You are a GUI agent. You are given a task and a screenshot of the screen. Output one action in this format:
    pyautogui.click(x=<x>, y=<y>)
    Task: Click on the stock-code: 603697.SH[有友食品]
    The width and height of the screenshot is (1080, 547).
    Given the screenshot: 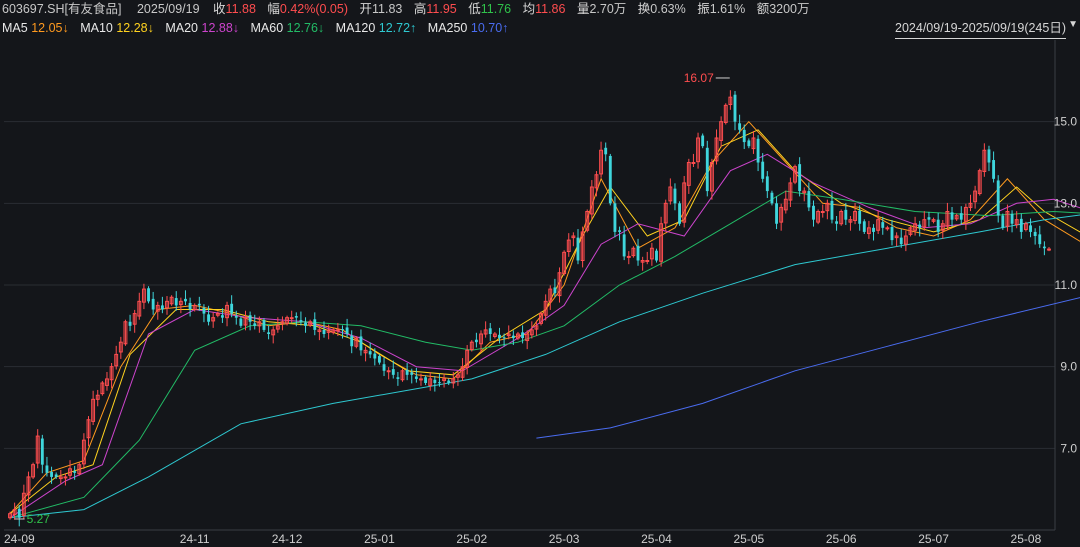 What is the action you would take?
    pyautogui.click(x=62, y=9)
    